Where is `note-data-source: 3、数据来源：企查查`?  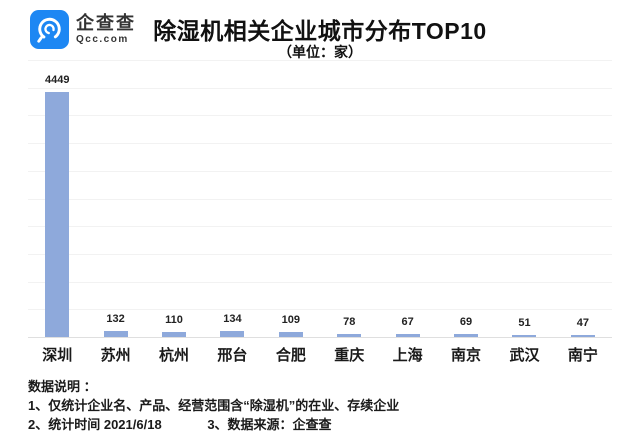
note-data-source: 3、数据来源：企查查 is located at coordinates (269, 424).